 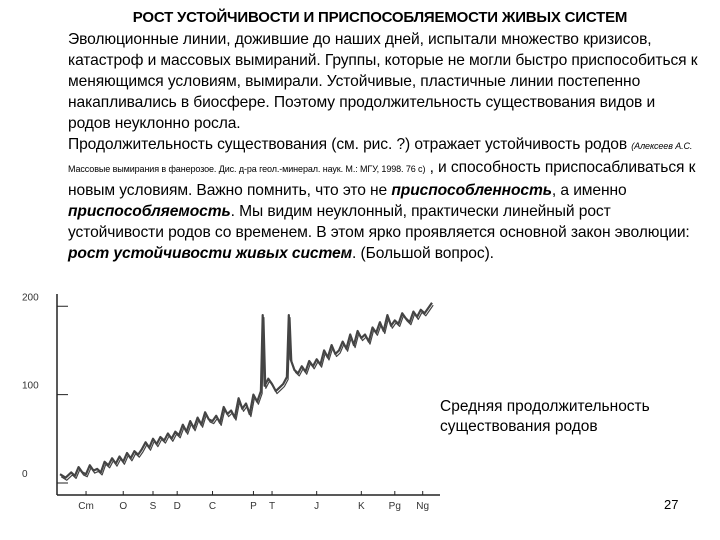 What do you see at coordinates (423, 253) in the screenshot?
I see `paragraph-2-part-e: . (Большой вопрос).` at bounding box center [423, 253].